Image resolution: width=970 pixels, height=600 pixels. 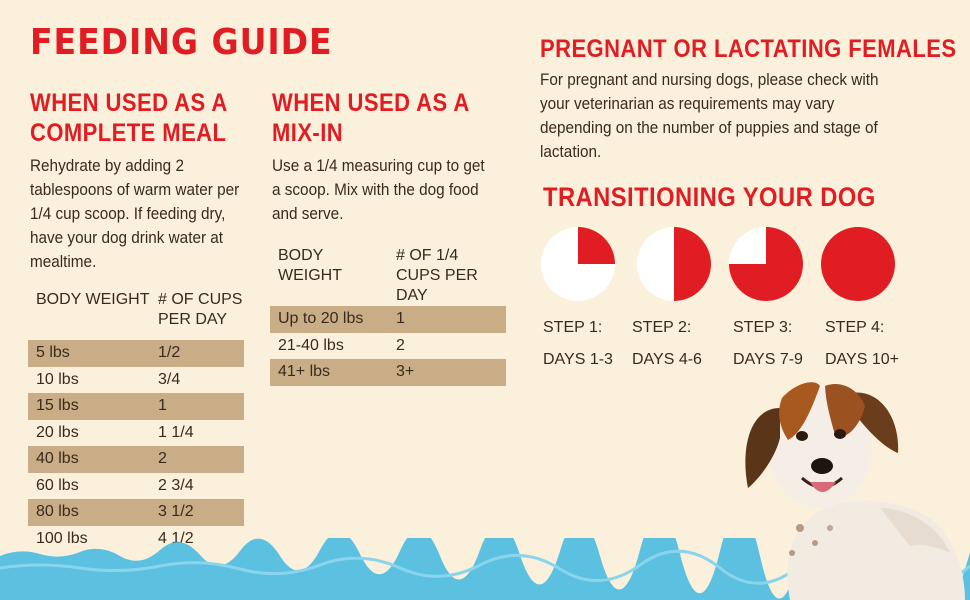 What do you see at coordinates (136, 315) in the screenshot?
I see `table-header-row: BODY WEIGHT # OF CUPS PER DAY` at bounding box center [136, 315].